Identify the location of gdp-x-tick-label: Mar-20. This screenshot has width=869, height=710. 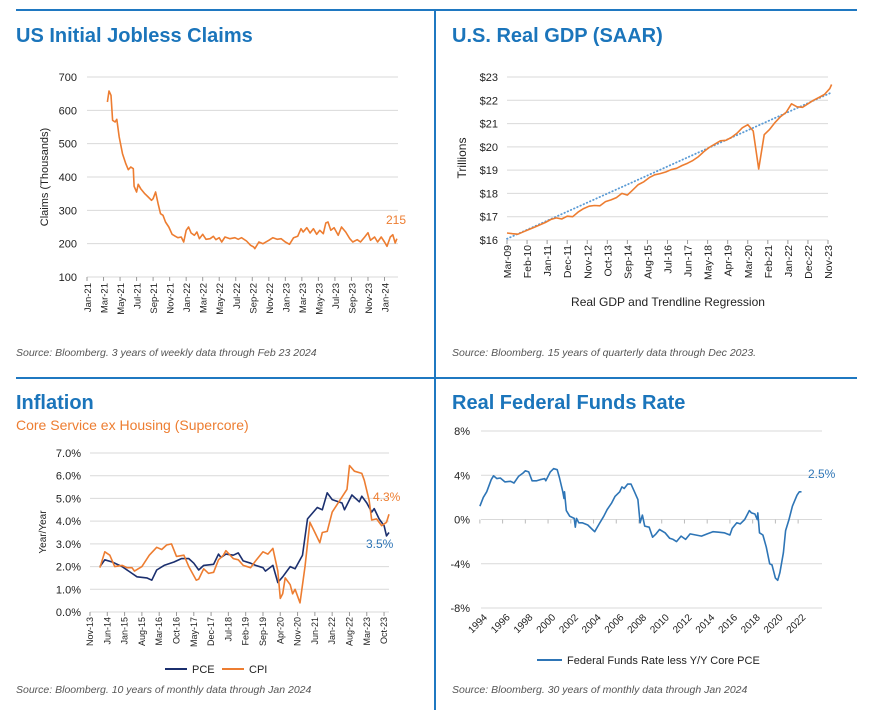
(749, 261).